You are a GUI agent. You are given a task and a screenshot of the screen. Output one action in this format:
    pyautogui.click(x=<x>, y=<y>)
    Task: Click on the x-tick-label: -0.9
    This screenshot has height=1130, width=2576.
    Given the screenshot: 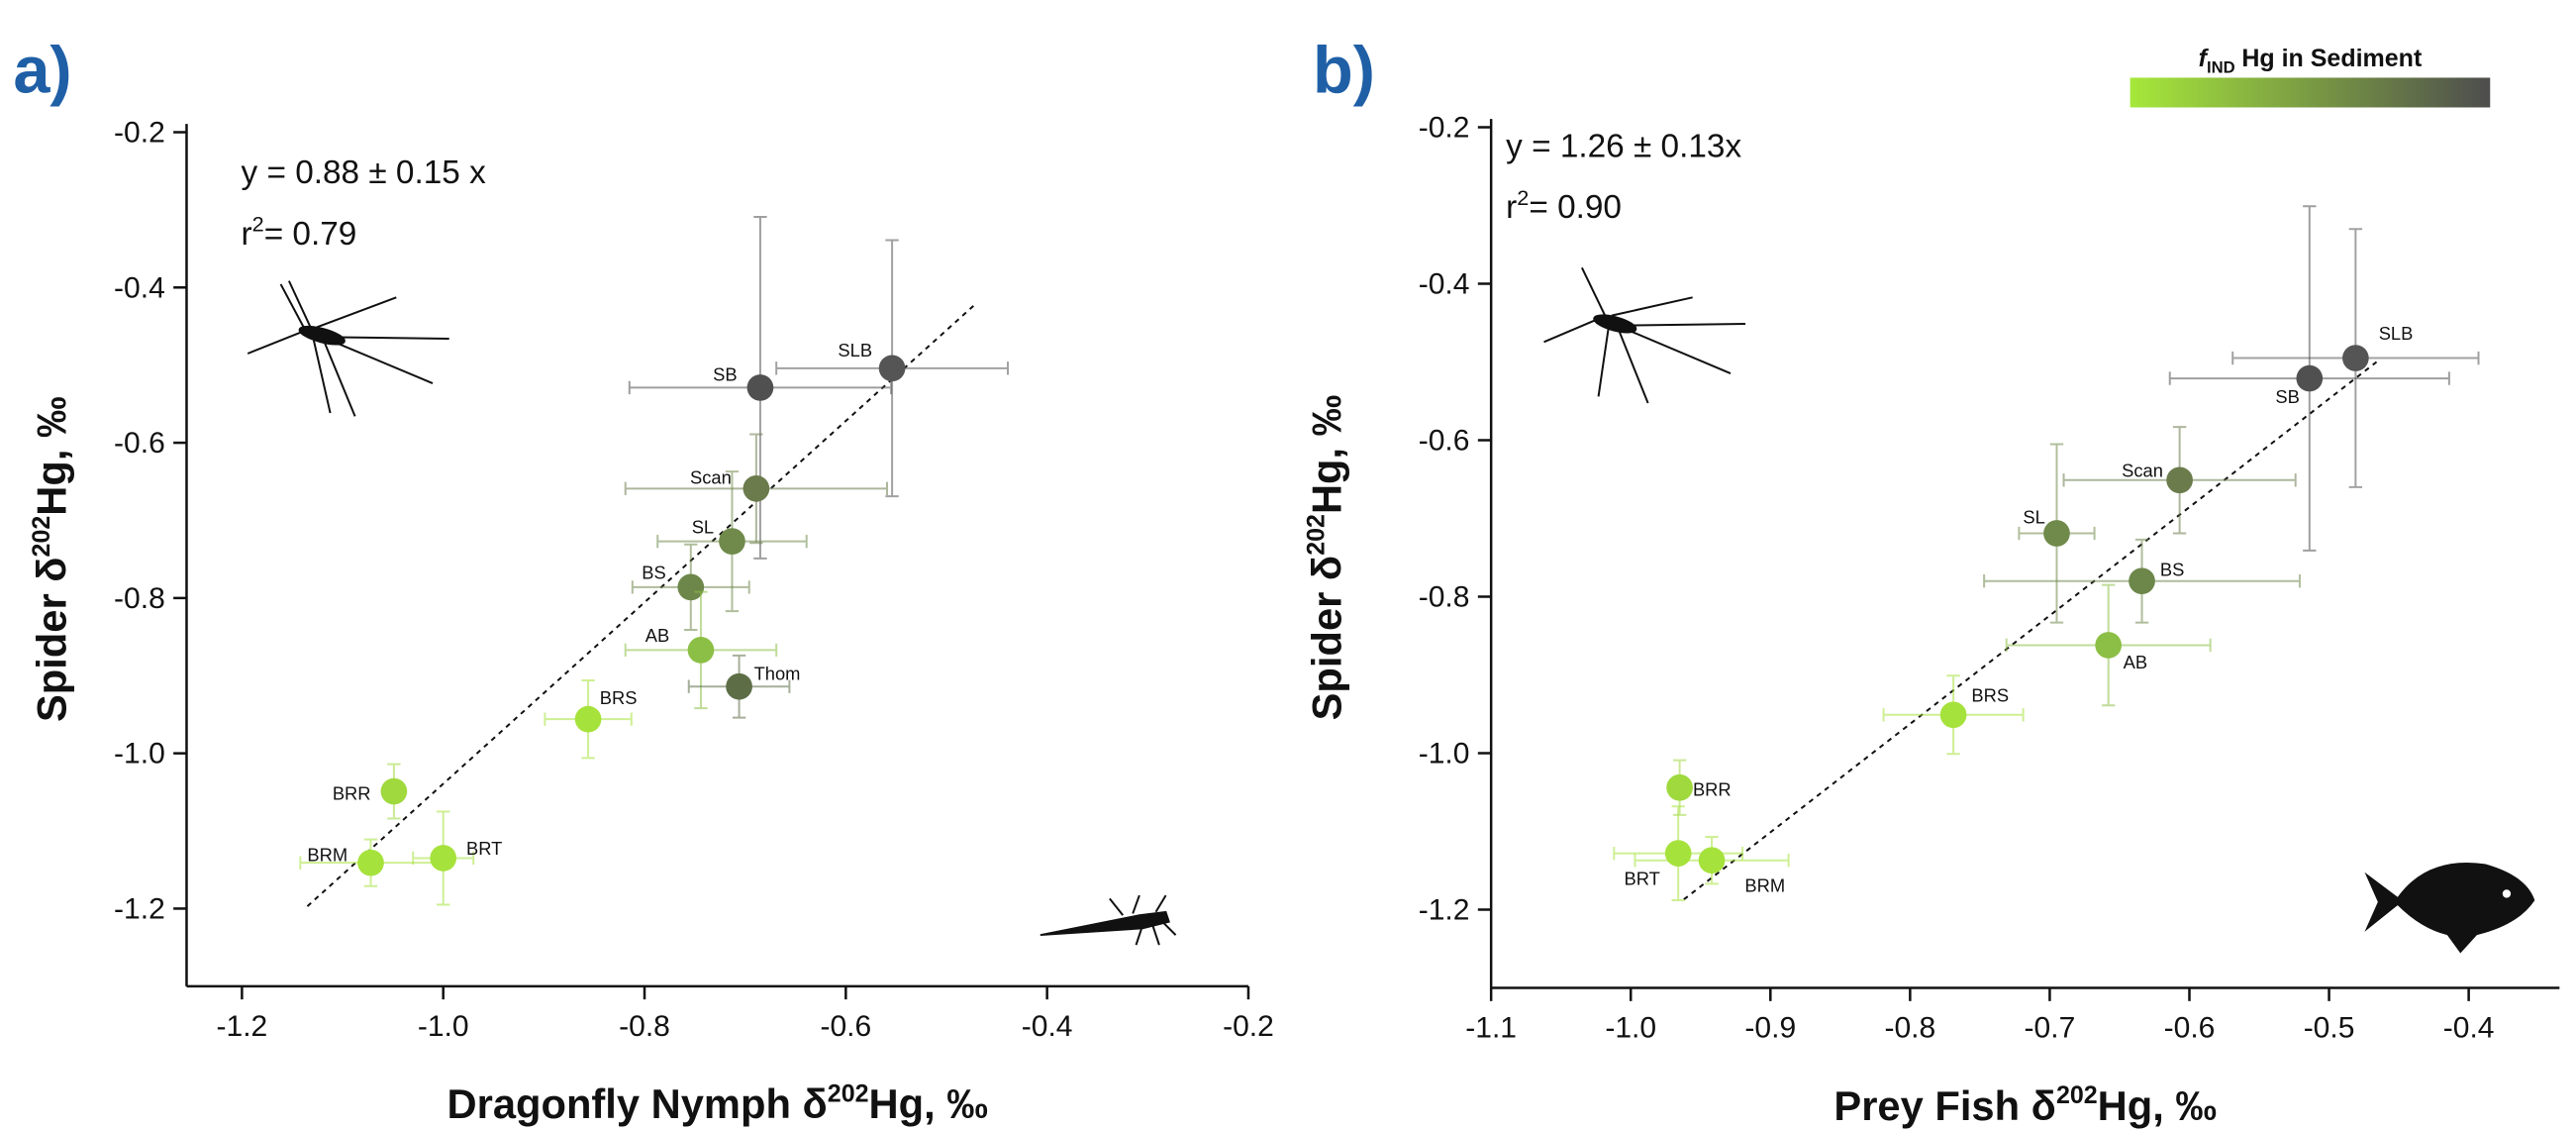 What is the action you would take?
    pyautogui.click(x=1770, y=1028)
    